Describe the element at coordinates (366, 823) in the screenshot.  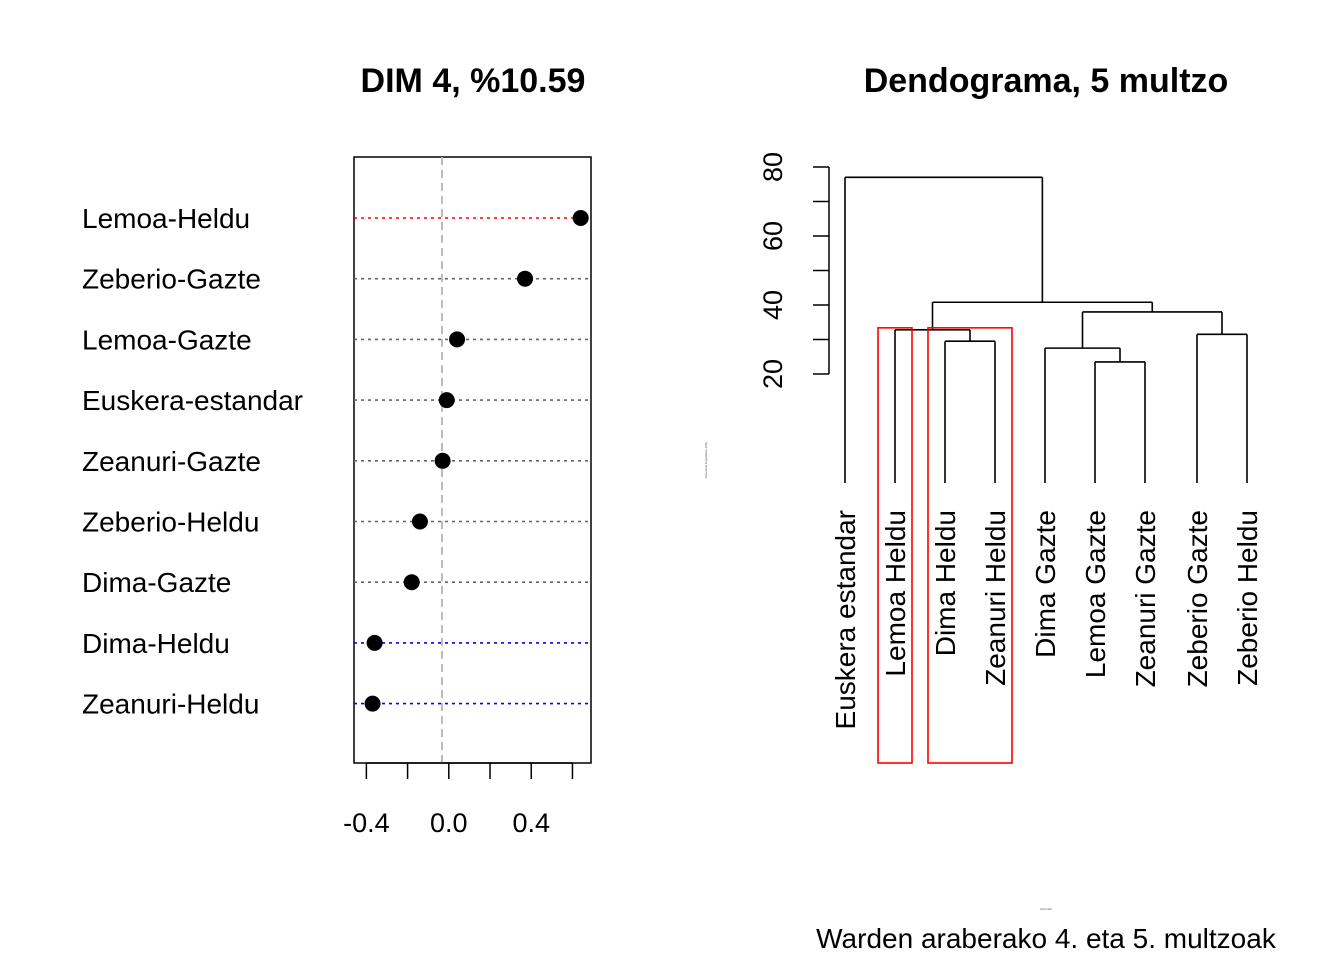
I see `x-tick-label: -0.4` at that location.